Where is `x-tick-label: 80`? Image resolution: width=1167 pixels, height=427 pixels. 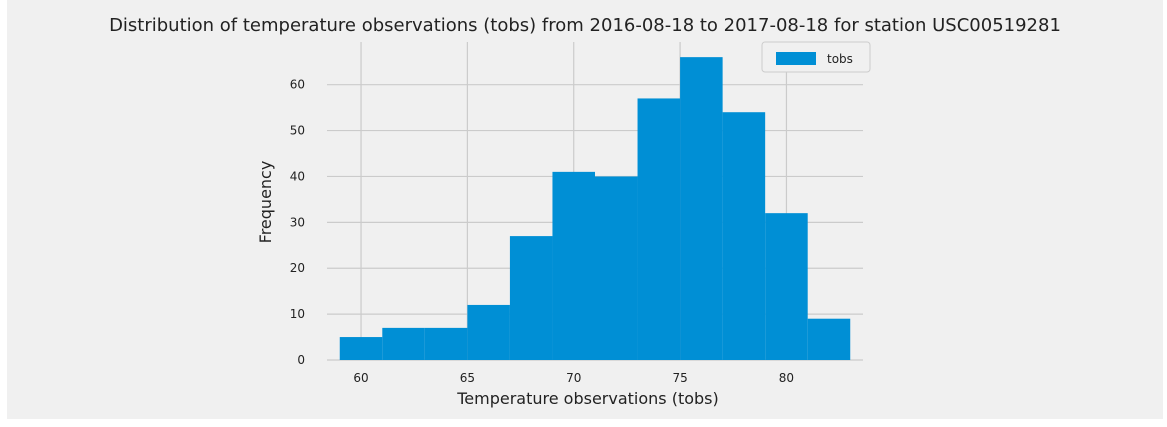 x-tick-label: 80 is located at coordinates (786, 378).